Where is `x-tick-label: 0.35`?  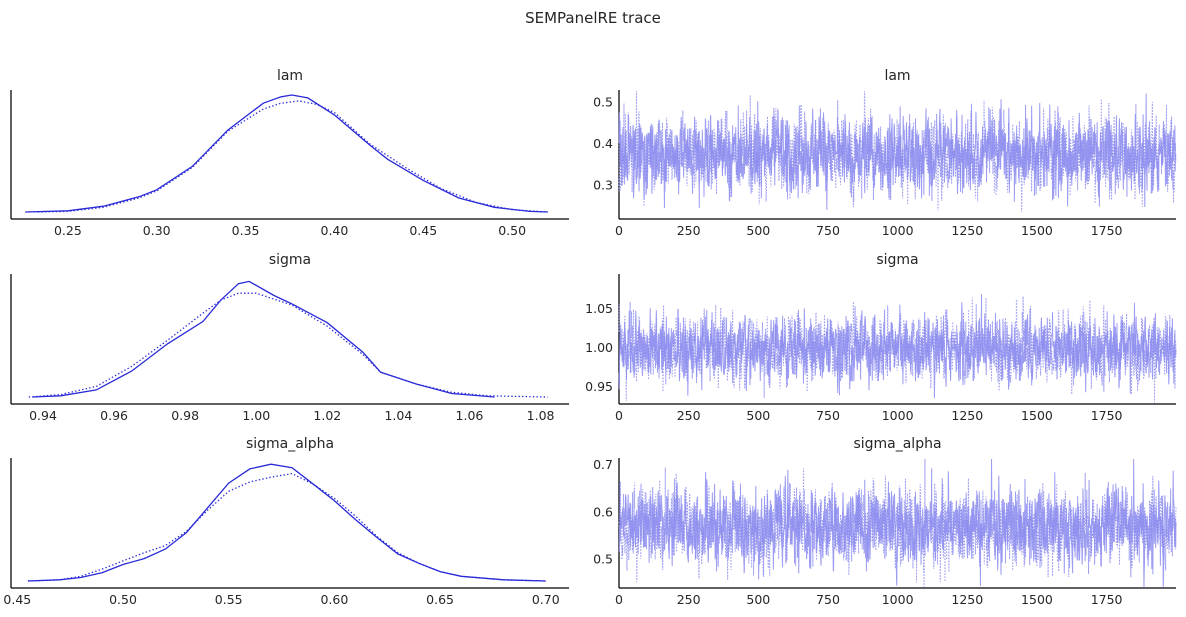
x-tick-label: 0.35 is located at coordinates (246, 230).